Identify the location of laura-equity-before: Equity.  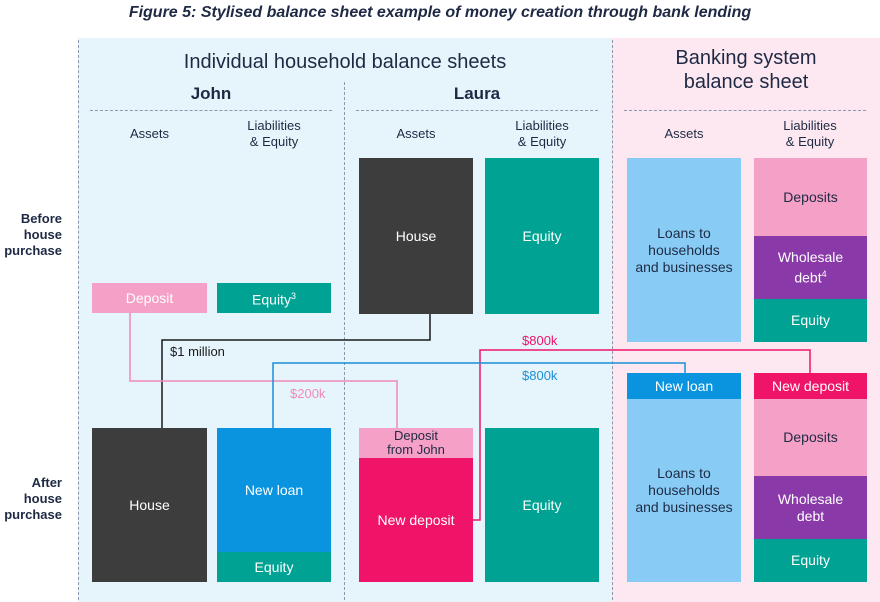
(542, 236).